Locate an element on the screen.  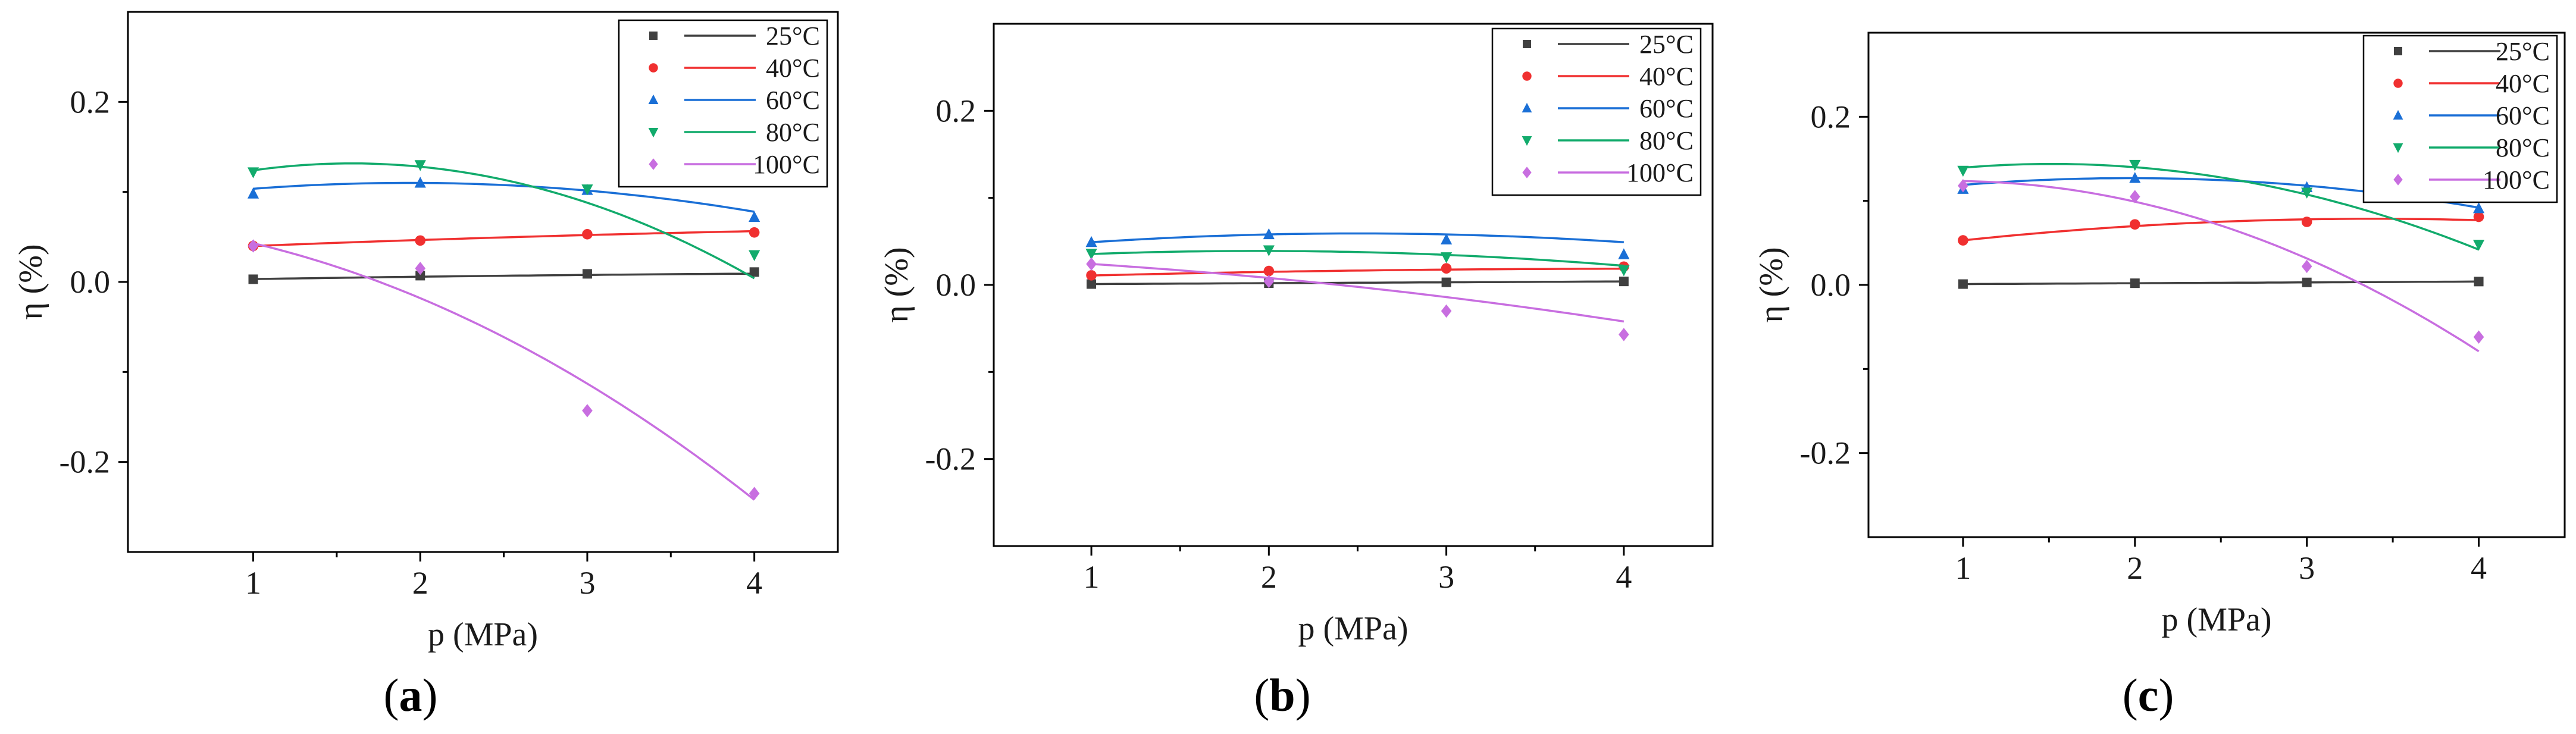
panel-label: (b) is located at coordinates (1282, 695).